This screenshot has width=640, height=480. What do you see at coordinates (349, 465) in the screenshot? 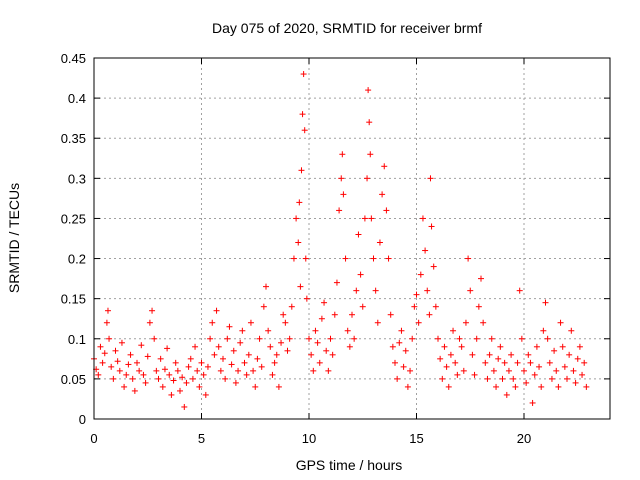
I see `x-axis-label: GPS time / hours` at bounding box center [349, 465].